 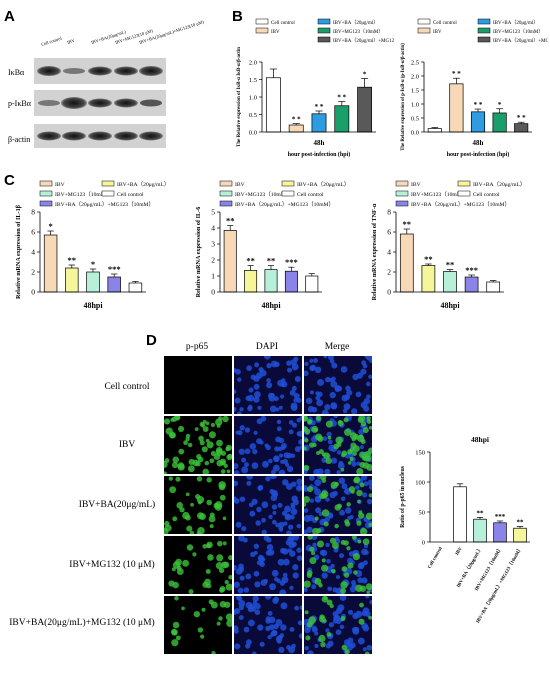 What do you see at coordinates (198, 252) in the screenshot?
I see `y-axis-label: Relative mRNA expression of IL-6` at bounding box center [198, 252].